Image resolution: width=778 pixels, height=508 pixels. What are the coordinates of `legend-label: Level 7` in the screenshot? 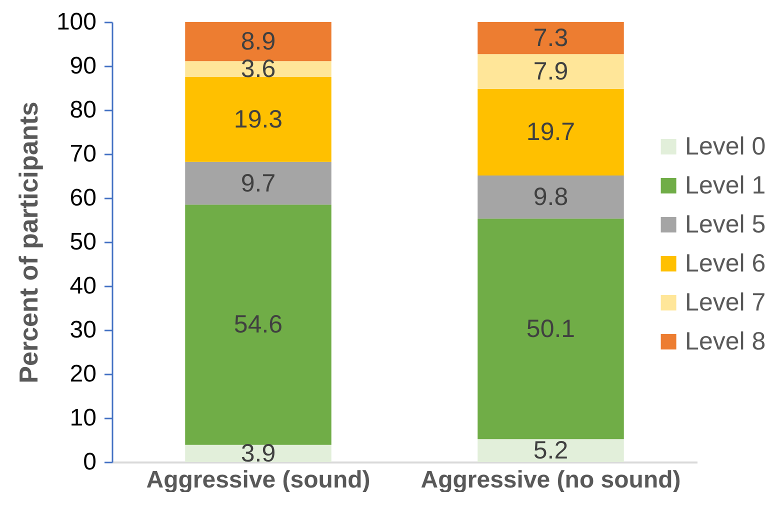 It's located at (725, 302).